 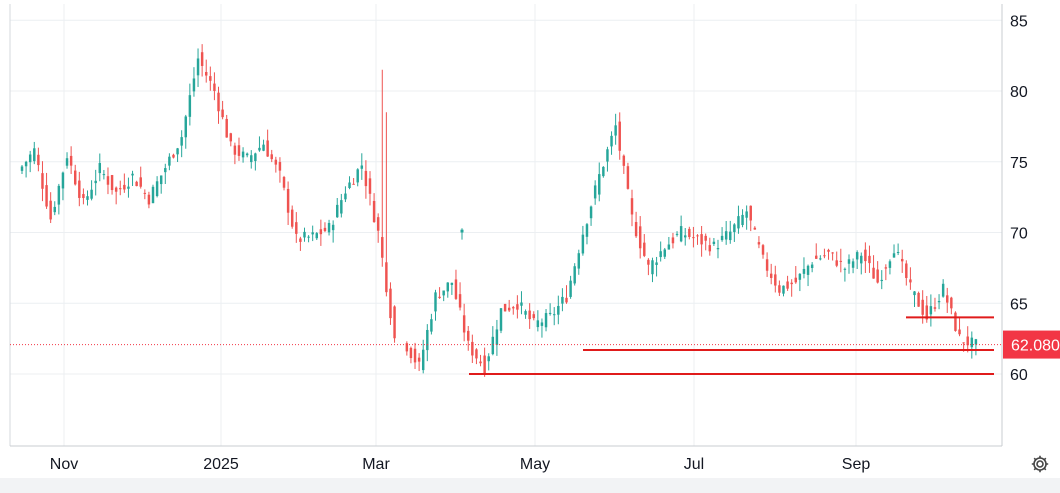 I want to click on gear-icon, so click(x=1040, y=464).